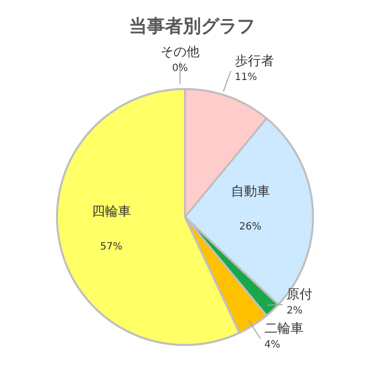  I want to click on data-label: 11%, so click(246, 77).